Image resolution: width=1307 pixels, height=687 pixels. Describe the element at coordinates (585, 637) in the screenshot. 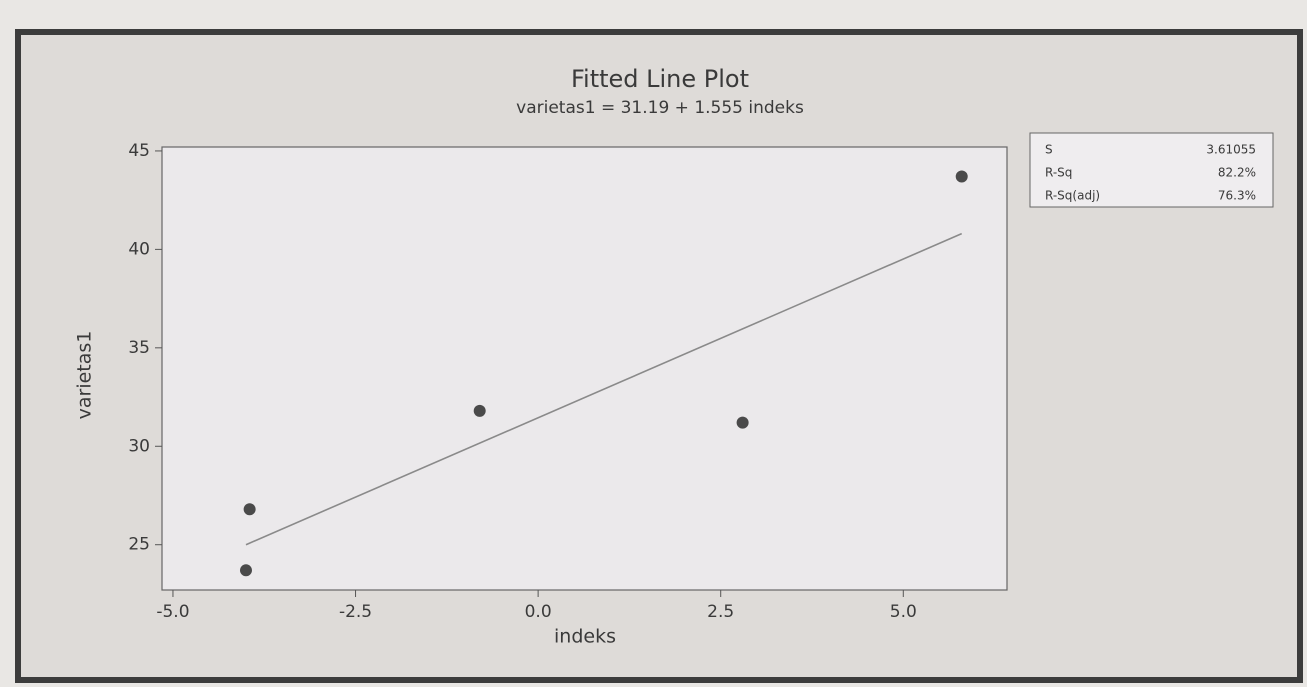

I see `x-axis-label: indeks` at that location.